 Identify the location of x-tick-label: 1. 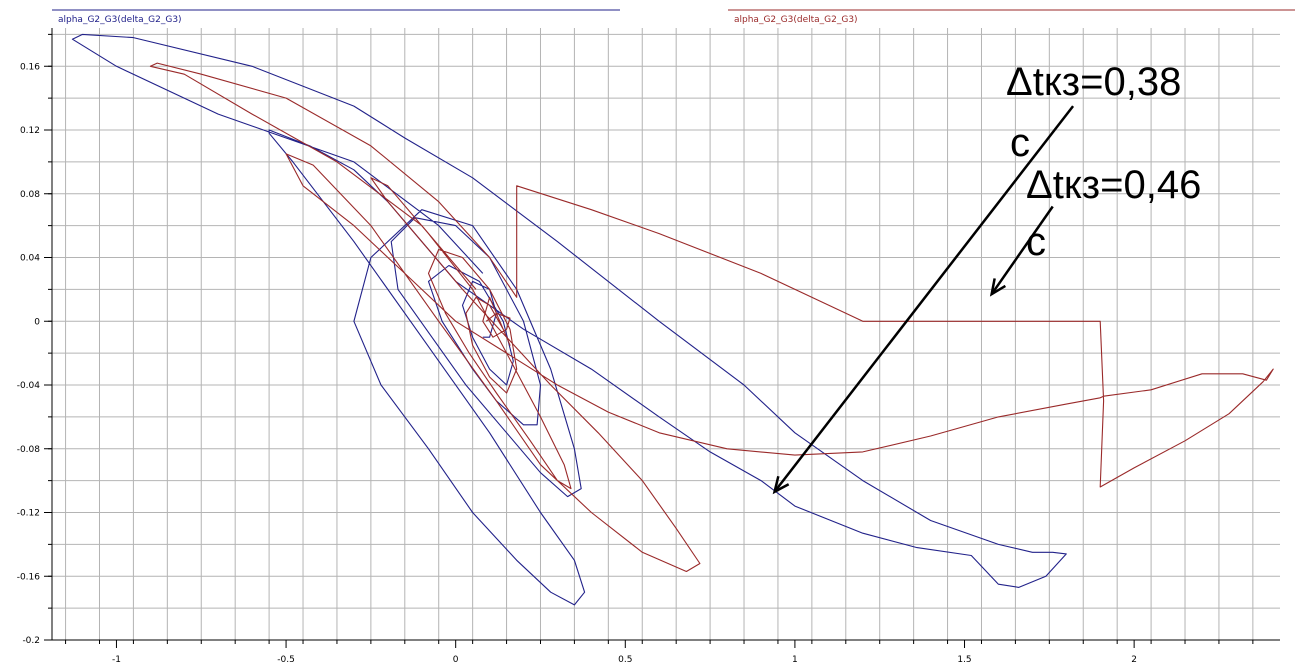
(795, 660).